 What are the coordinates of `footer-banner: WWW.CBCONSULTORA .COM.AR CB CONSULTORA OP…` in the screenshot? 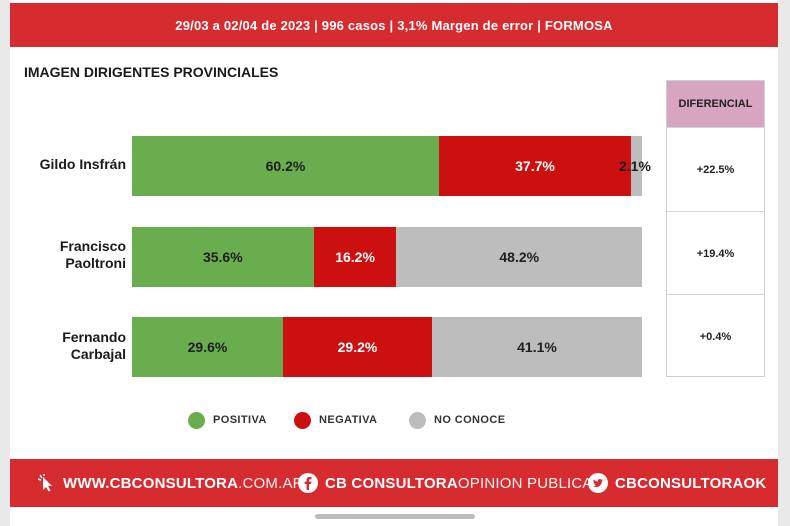 It's located at (394, 483).